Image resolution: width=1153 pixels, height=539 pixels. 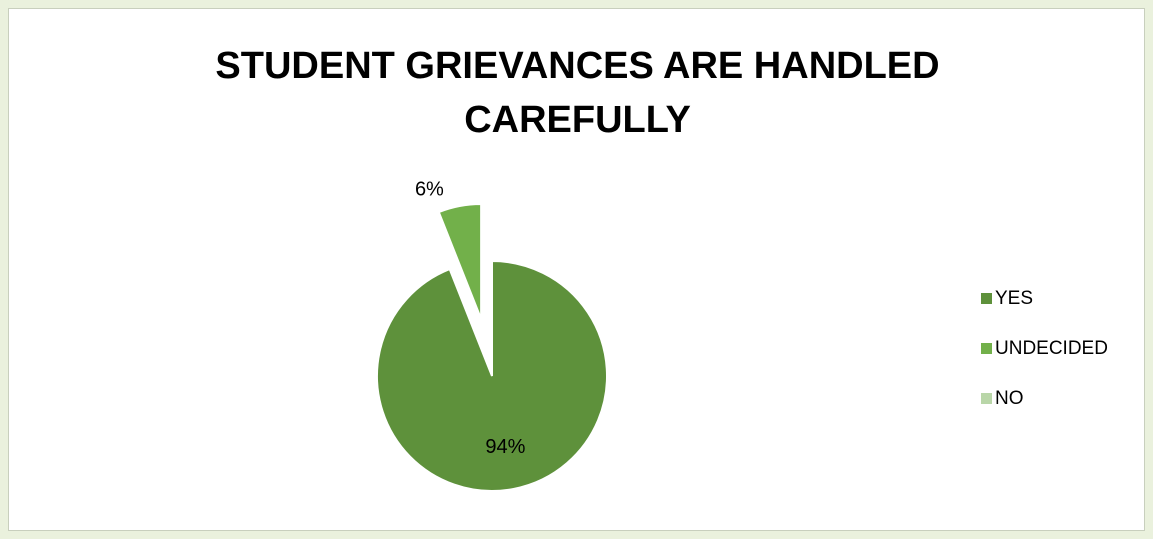 I want to click on data-label-yes: 94%, so click(x=505, y=447).